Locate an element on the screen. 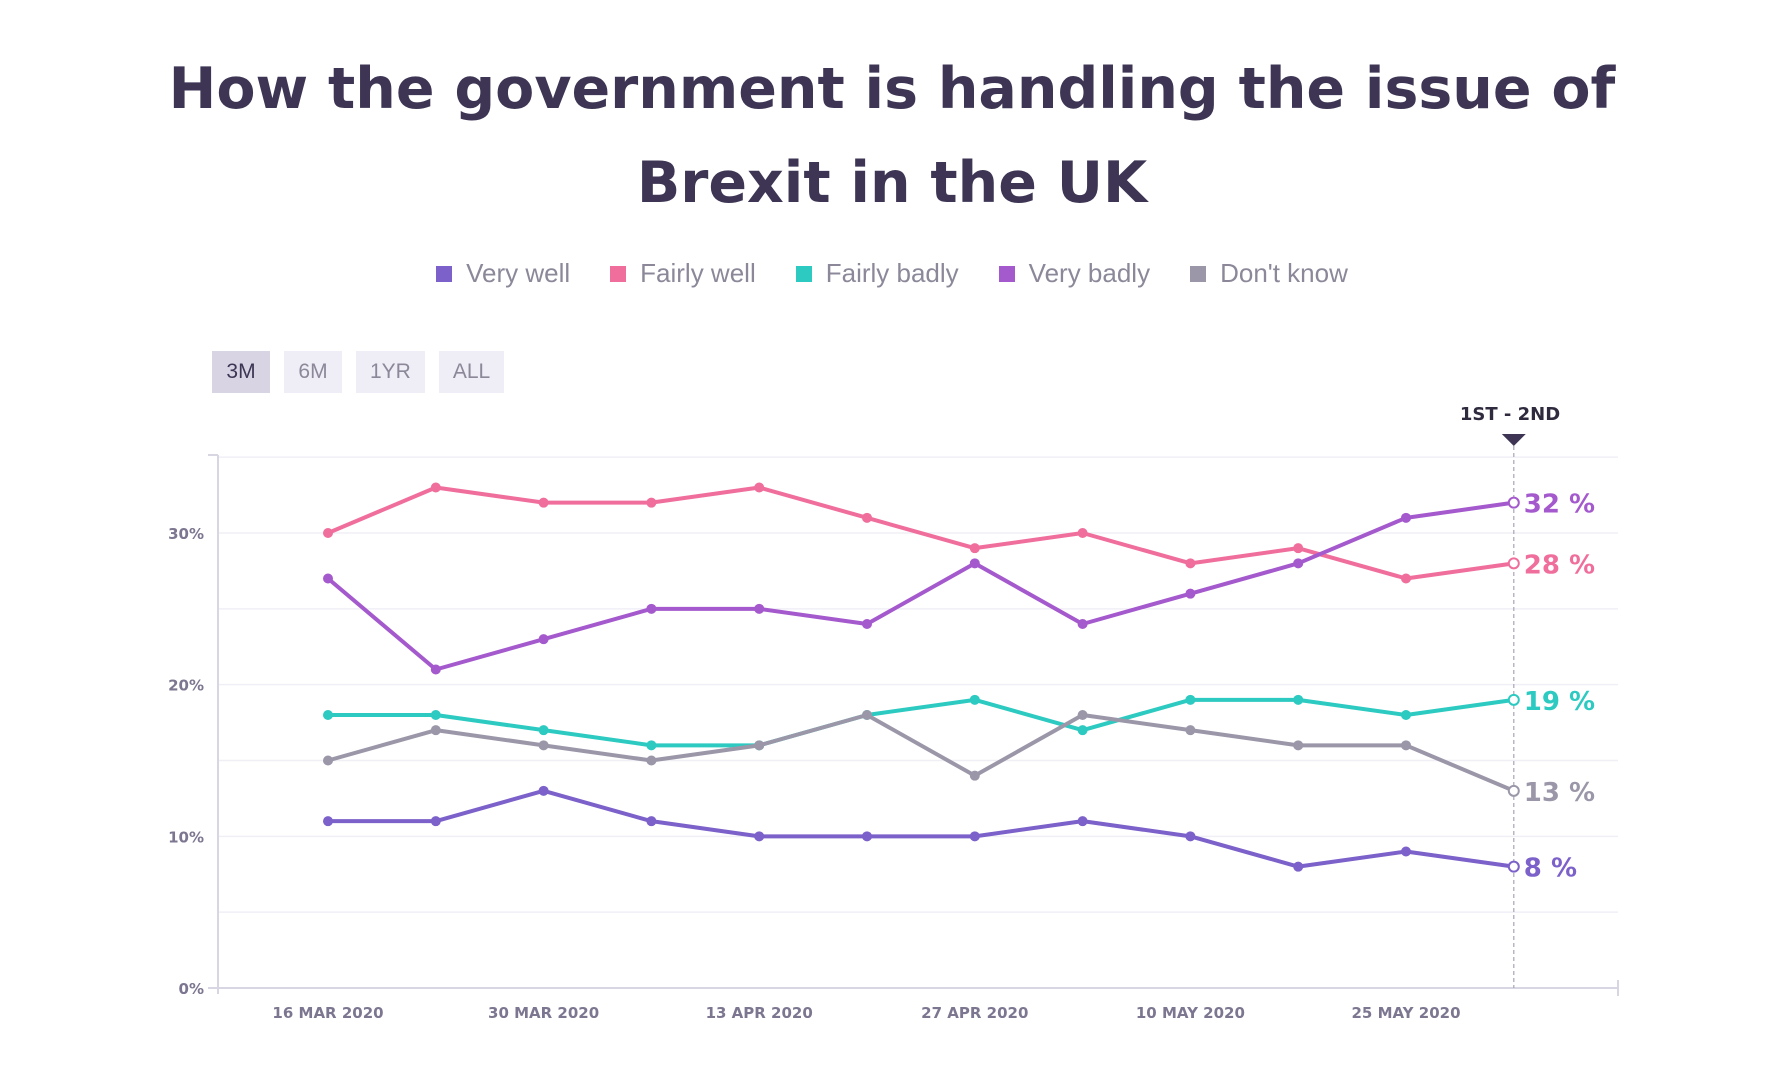 This screenshot has height=1080, width=1784. x-tick-label: 13 APR 2020 is located at coordinates (759, 1013).